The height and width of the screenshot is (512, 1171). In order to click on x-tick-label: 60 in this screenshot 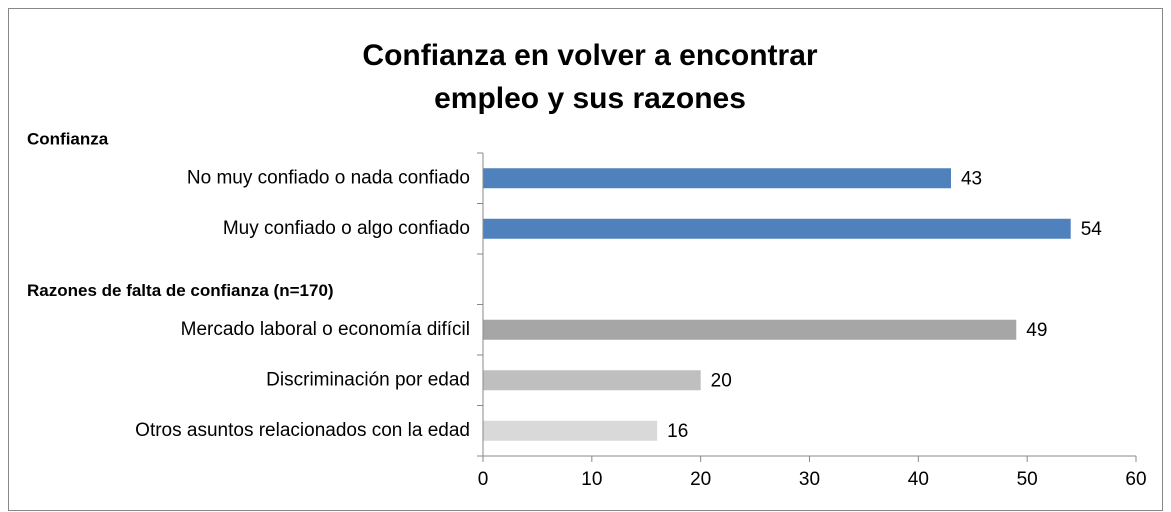, I will do `click(1135, 479)`.